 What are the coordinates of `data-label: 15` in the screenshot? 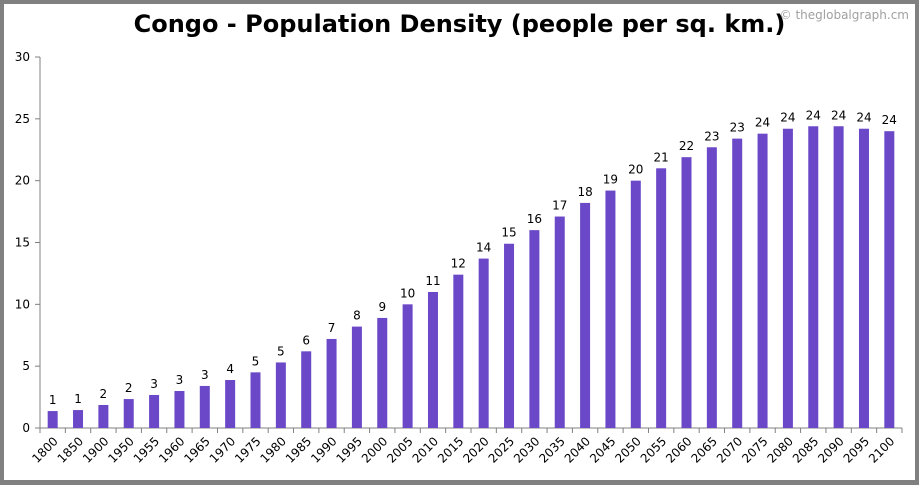 It's located at (508, 233).